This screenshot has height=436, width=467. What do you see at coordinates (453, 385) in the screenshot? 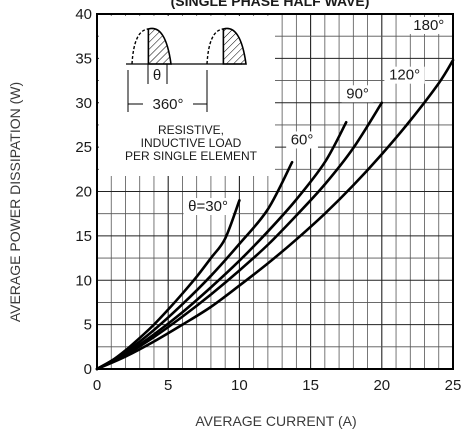
I see `x-tick-label: 25` at bounding box center [453, 385].